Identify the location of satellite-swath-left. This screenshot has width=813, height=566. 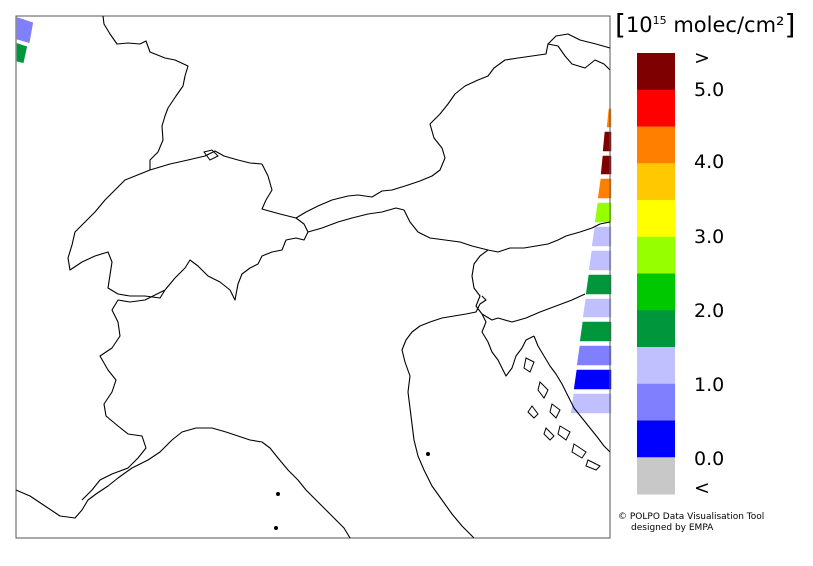
(25, 39).